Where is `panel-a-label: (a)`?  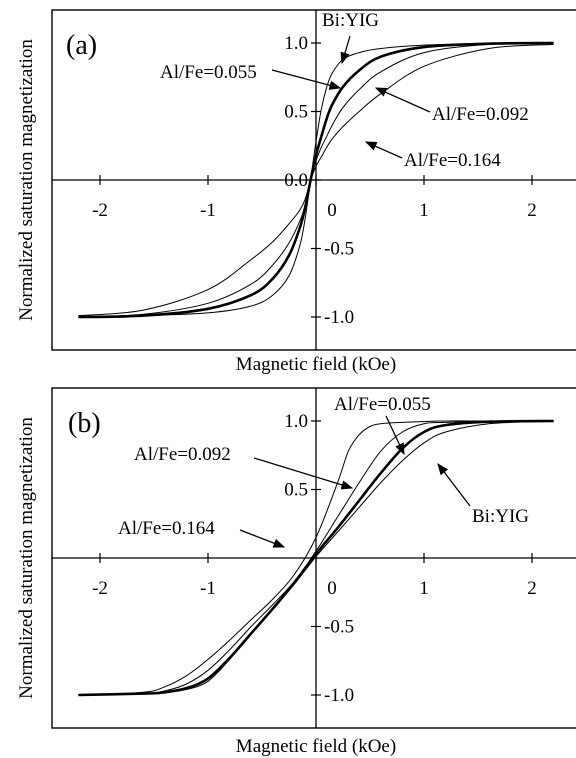 panel-a-label: (a) is located at coordinates (81, 45).